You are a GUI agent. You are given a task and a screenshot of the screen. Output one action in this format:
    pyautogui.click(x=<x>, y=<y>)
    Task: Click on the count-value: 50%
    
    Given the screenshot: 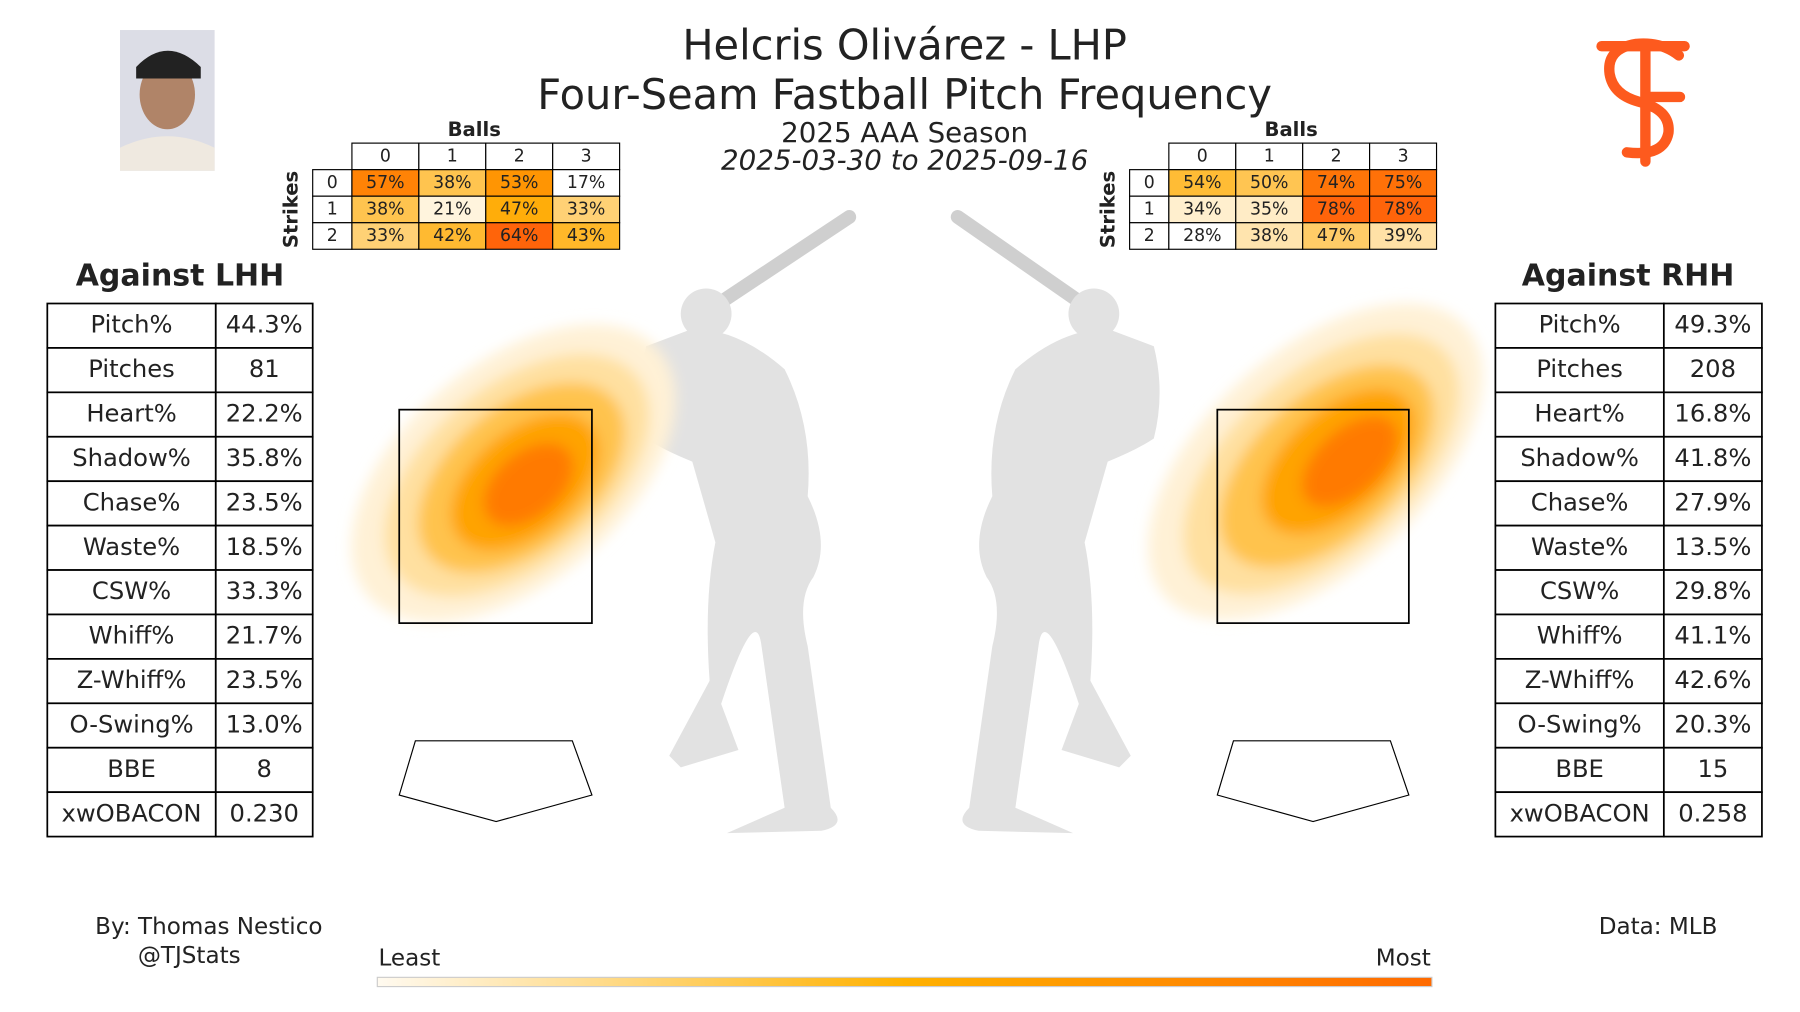 What is the action you would take?
    pyautogui.click(x=1269, y=183)
    